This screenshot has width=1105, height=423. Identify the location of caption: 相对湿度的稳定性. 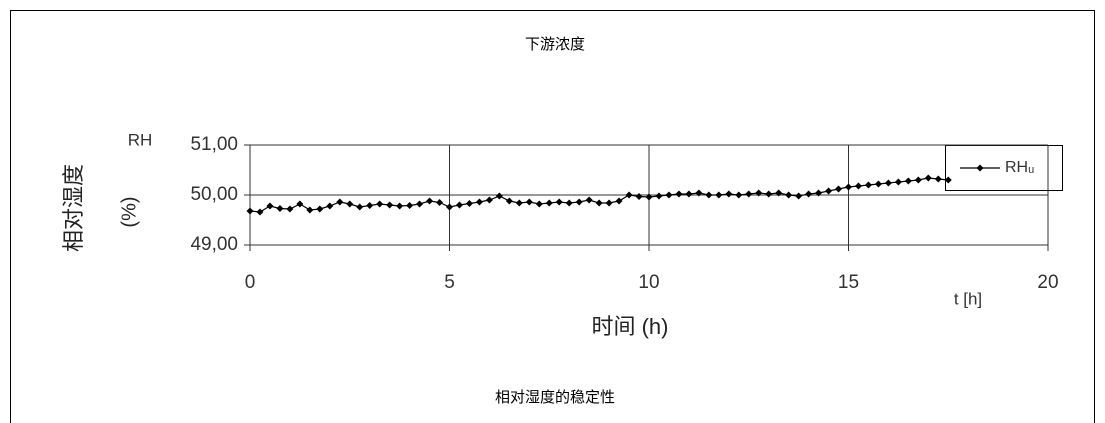
(555, 397).